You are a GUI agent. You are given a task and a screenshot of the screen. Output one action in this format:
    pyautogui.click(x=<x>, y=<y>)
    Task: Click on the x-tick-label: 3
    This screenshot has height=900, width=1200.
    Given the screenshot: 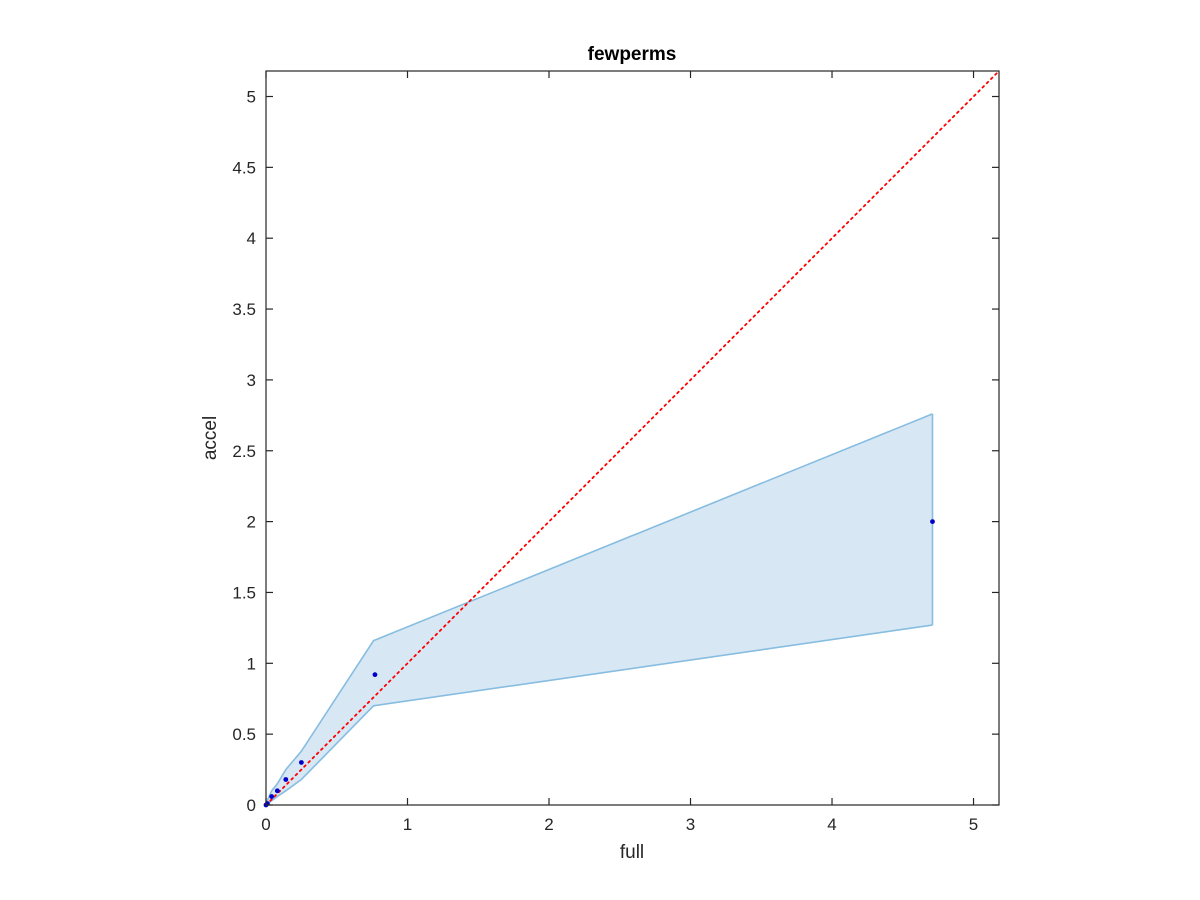 What is the action you would take?
    pyautogui.click(x=690, y=824)
    